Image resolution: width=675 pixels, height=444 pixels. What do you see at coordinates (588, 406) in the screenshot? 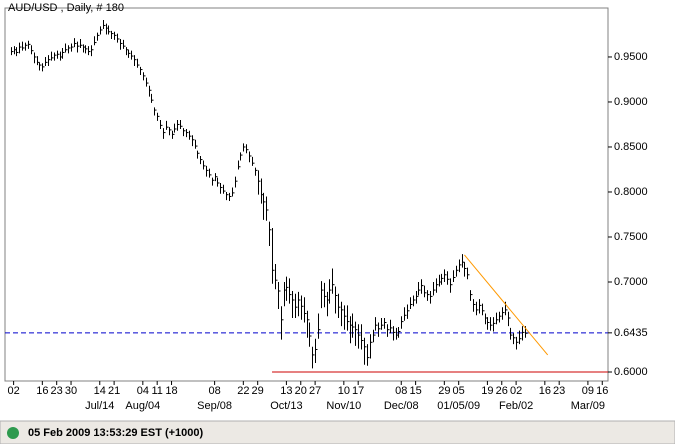
I see `x-month-label: Mar/09` at bounding box center [588, 406].